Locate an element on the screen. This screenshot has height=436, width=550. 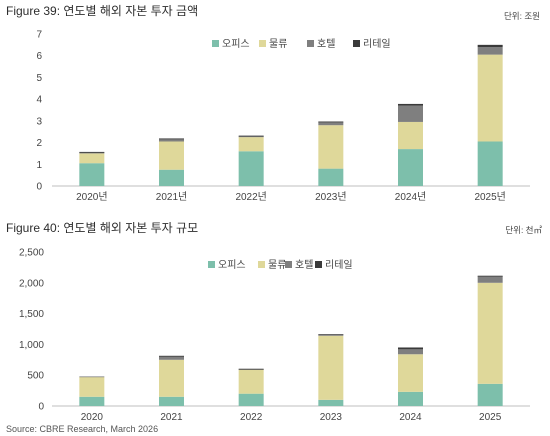
y-tick-label: 1 is located at coordinates (39, 165).